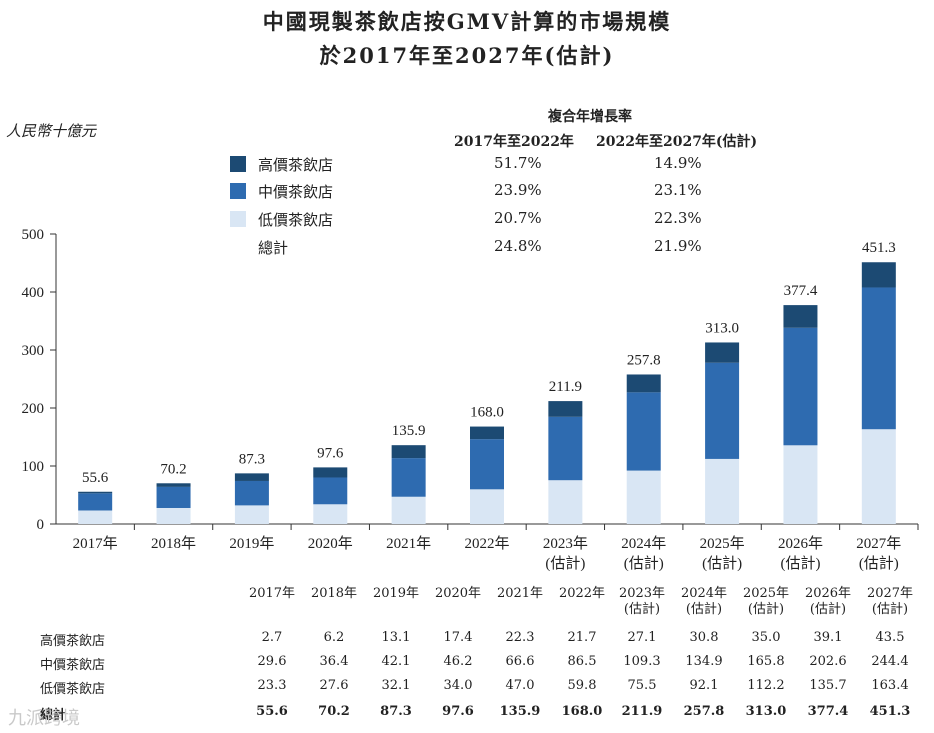  What do you see at coordinates (238, 219) in the screenshot?
I see `legend-swatch-low` at bounding box center [238, 219].